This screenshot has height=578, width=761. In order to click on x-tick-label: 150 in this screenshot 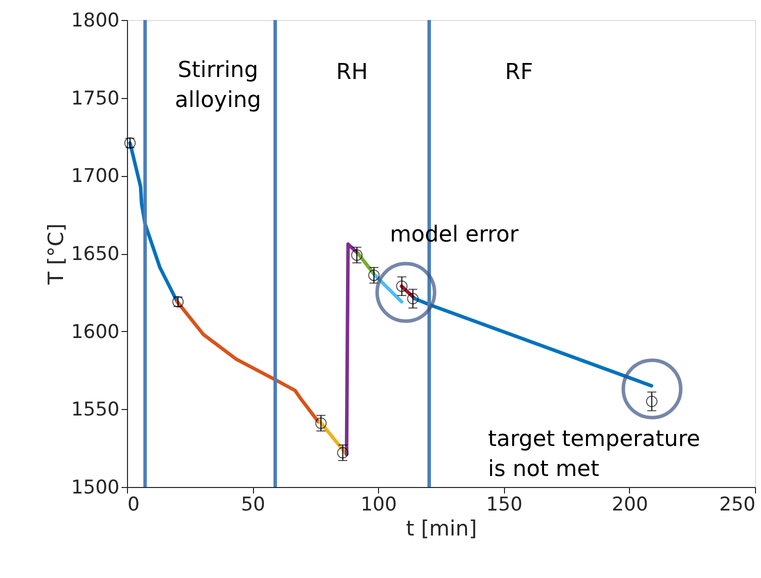, I will do `click(504, 505)`.